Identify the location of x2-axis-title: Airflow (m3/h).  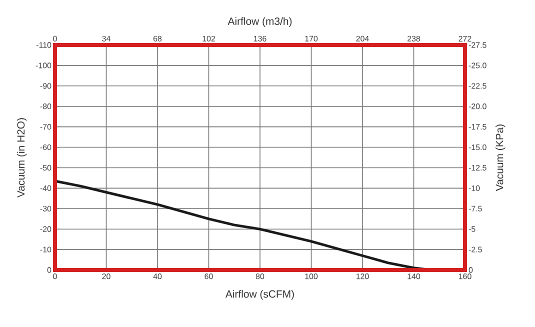
(260, 22).